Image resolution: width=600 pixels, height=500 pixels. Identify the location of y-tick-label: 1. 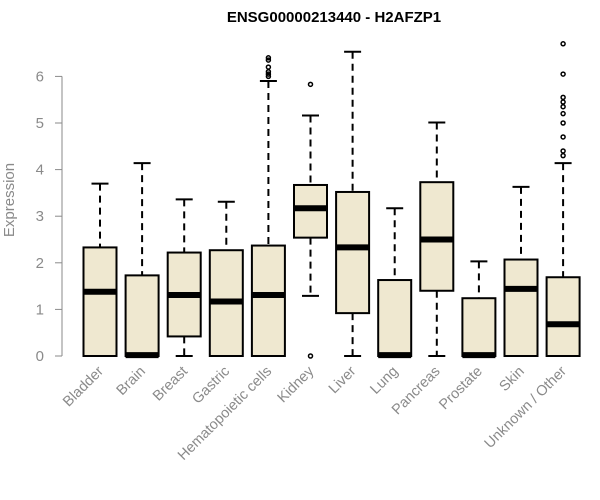
(40, 309).